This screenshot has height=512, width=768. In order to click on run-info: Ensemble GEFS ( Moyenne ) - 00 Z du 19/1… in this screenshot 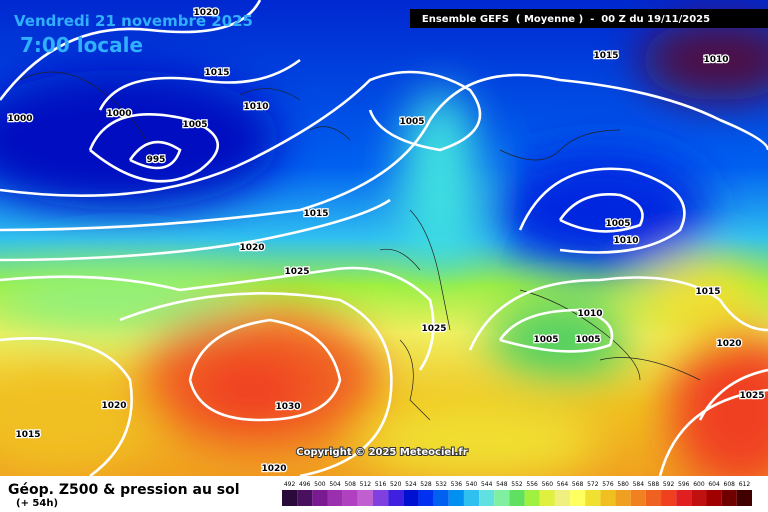, I will do `click(566, 19)`.